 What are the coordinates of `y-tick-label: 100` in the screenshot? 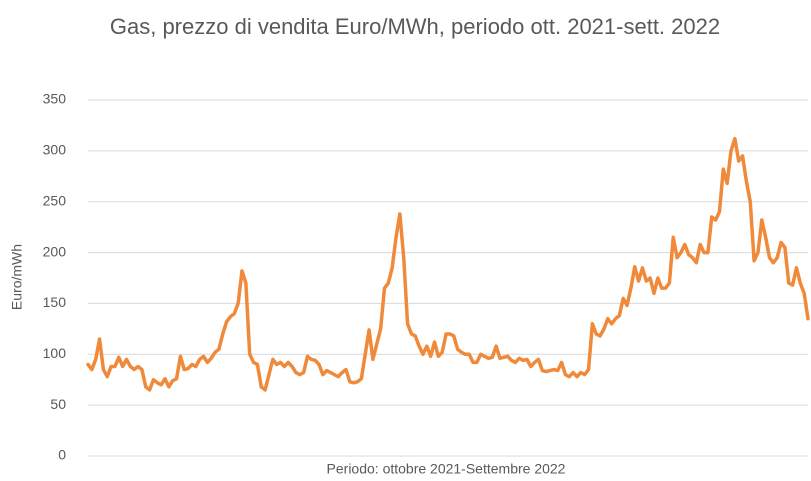 It's located at (55, 353).